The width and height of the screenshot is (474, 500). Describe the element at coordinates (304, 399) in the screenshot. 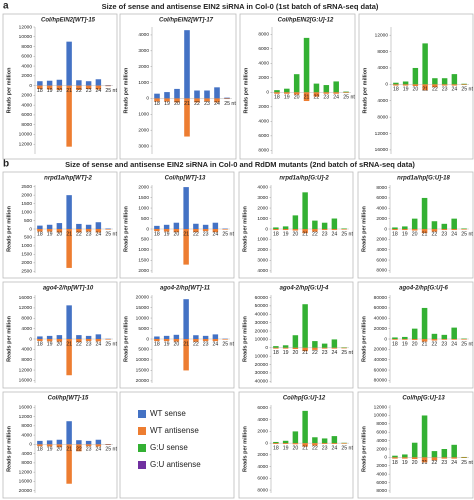

I see `chart-title: Col/hp[G:U]-12` at that location.